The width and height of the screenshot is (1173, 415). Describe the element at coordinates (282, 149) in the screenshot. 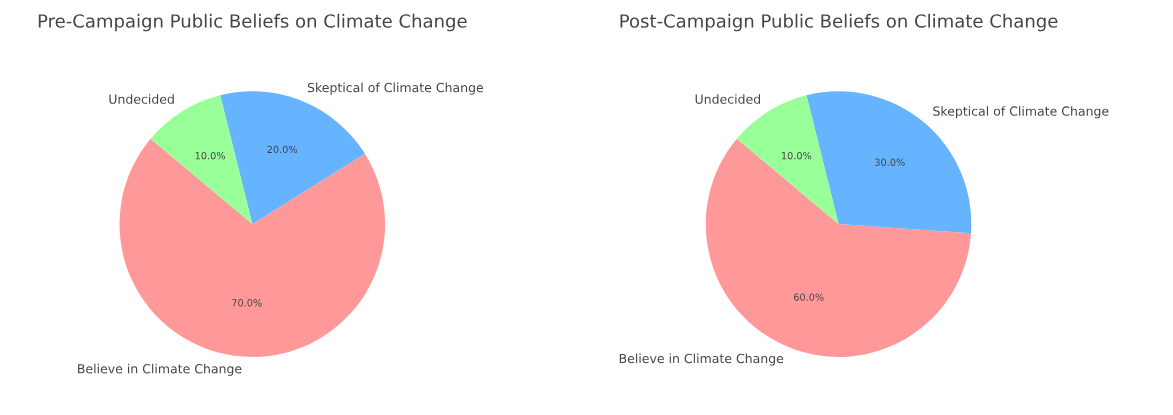

I see `data-label: 20.0%` at that location.